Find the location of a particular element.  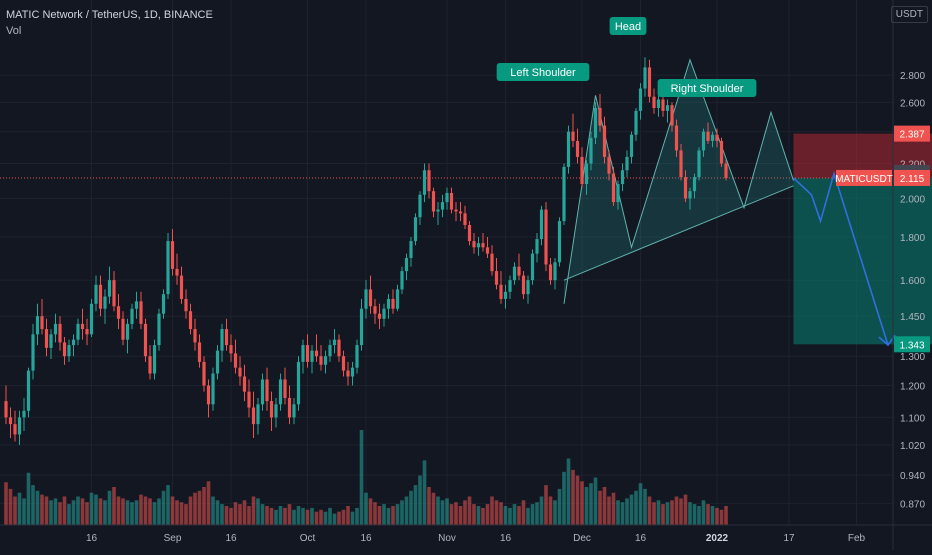

last-price-tag-text: 2.115 is located at coordinates (912, 179).